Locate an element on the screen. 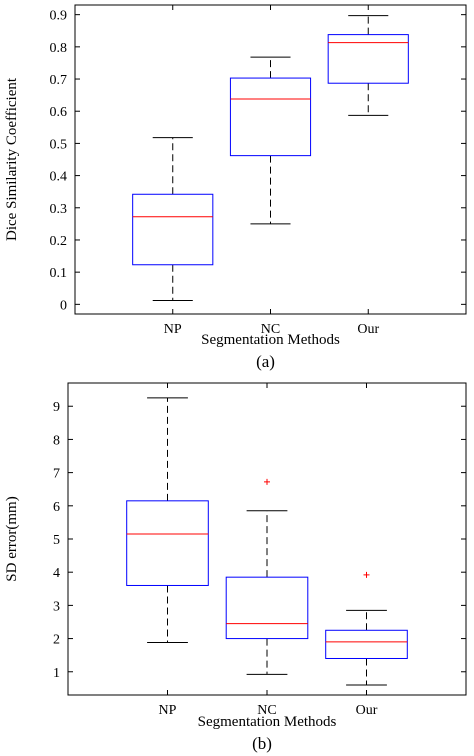 This screenshot has height=756, width=474. y-axis-label: Dice Similarity Coefficient is located at coordinates (12, 159).